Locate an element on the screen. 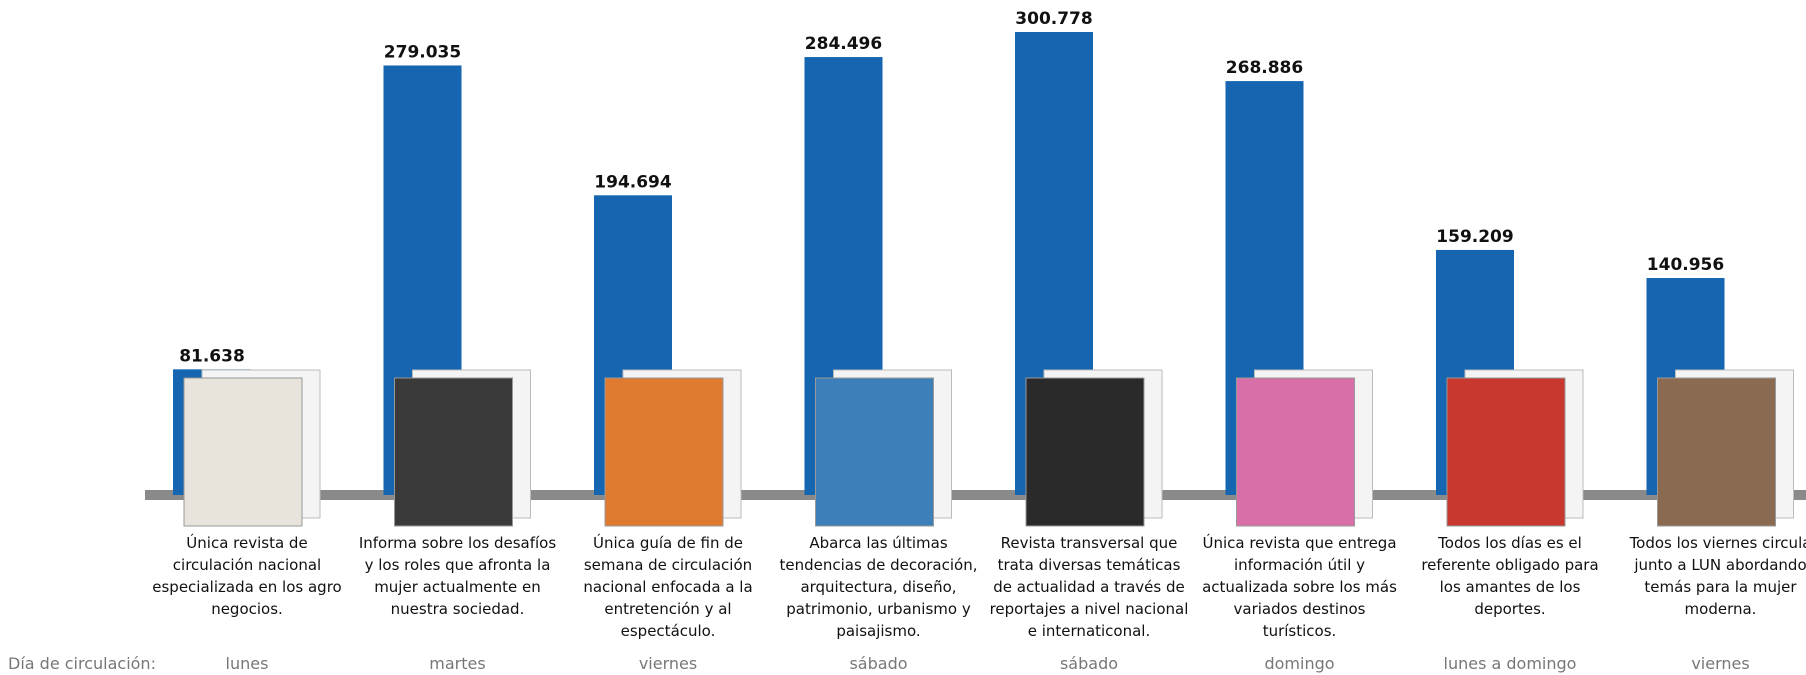  value-label: 300.778 is located at coordinates (1053, 19).